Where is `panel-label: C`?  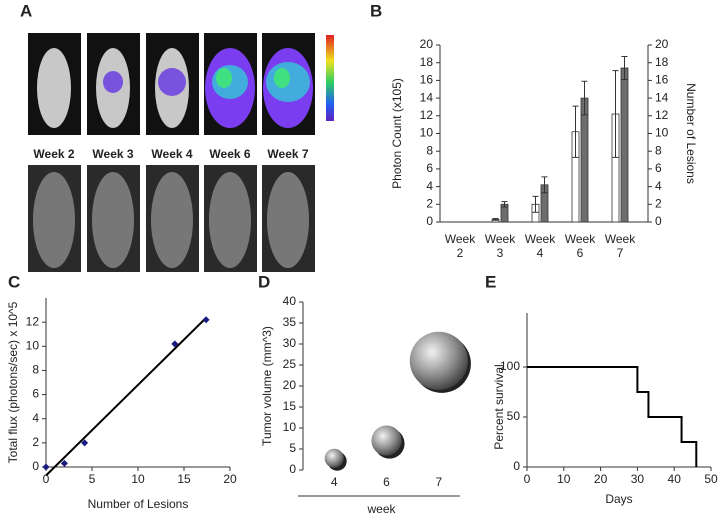
panel-label: C is located at coordinates (14, 281).